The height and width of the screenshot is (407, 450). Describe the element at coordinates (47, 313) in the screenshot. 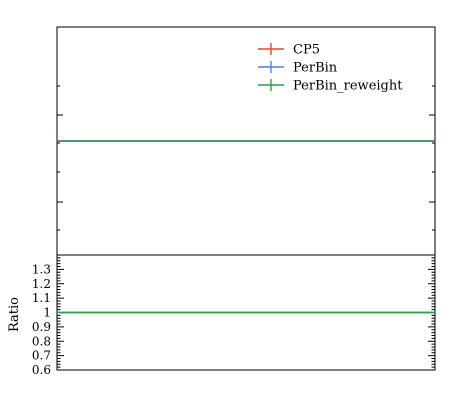

I see `ratio-ytick-label: 1` at that location.